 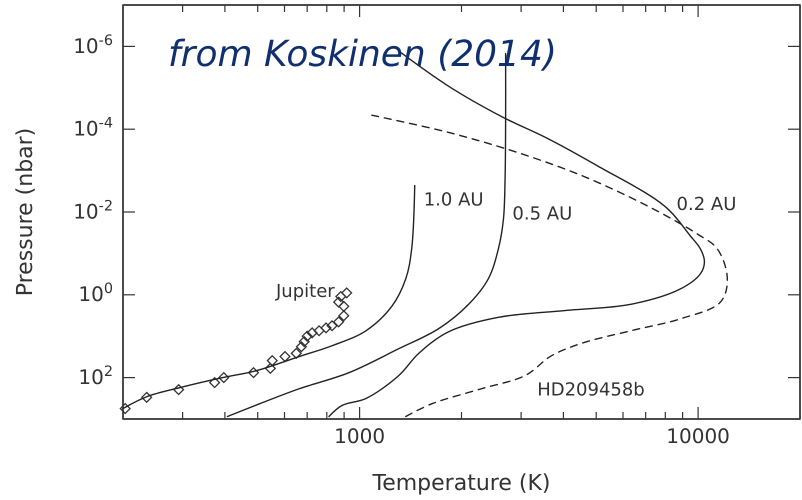 What do you see at coordinates (305, 291) in the screenshot?
I see `series-label: Jupiter` at bounding box center [305, 291].